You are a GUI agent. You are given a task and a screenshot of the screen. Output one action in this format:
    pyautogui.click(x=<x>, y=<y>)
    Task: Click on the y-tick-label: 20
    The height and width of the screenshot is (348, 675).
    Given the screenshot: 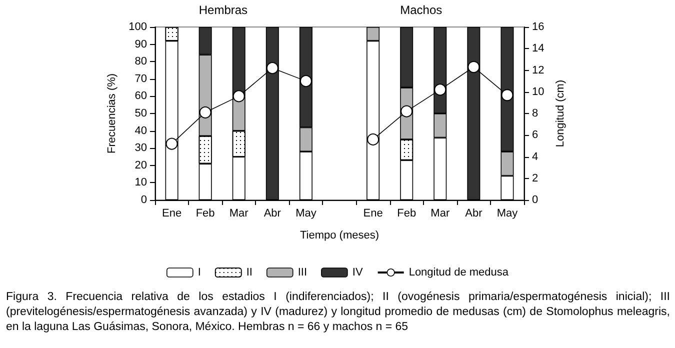 What is the action you would take?
    pyautogui.click(x=140, y=165)
    